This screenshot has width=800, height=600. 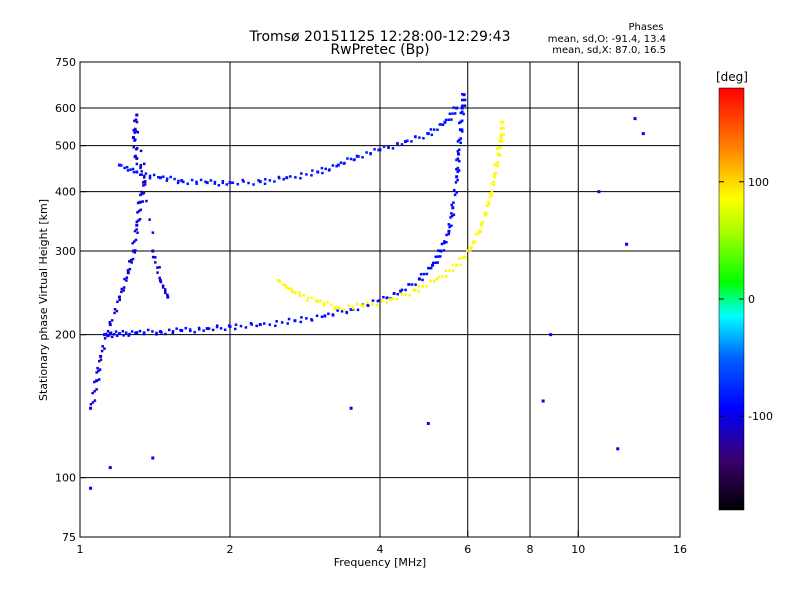 What do you see at coordinates (65, 251) in the screenshot?
I see `y-tick-label: 300` at bounding box center [65, 251].